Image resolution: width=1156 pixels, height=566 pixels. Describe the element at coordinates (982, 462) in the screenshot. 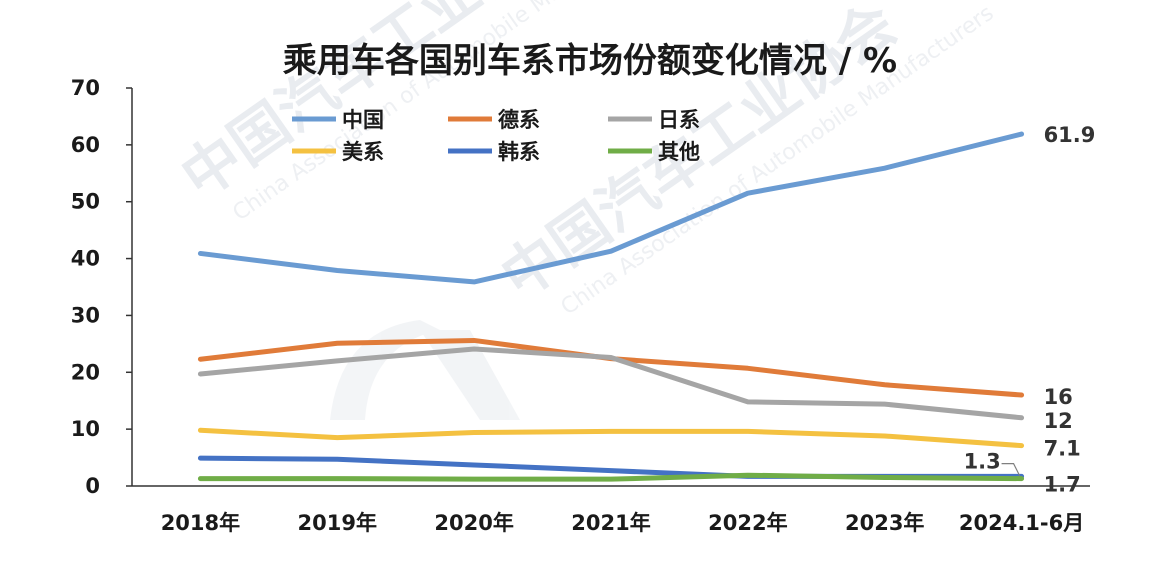

I see `end-label-其他: 1.3` at that location.